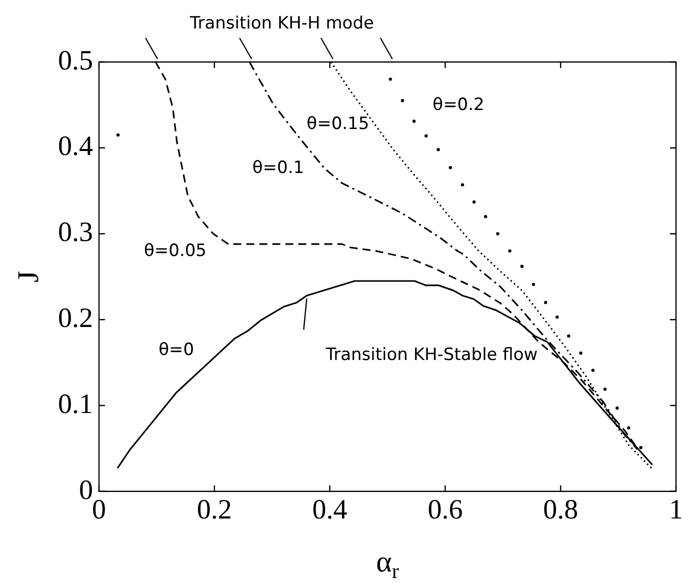 The width and height of the screenshot is (694, 587). Describe the element at coordinates (278, 168) in the screenshot. I see `series-label: θ=0.1` at that location.